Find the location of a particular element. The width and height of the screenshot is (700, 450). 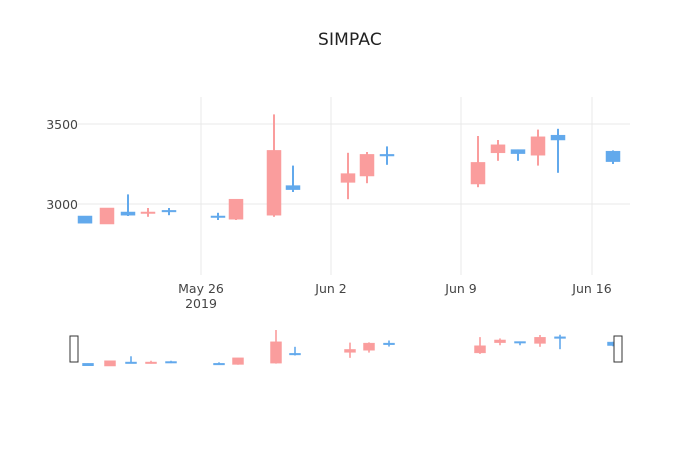

rangeslider-handle-right is located at coordinates (618, 349).